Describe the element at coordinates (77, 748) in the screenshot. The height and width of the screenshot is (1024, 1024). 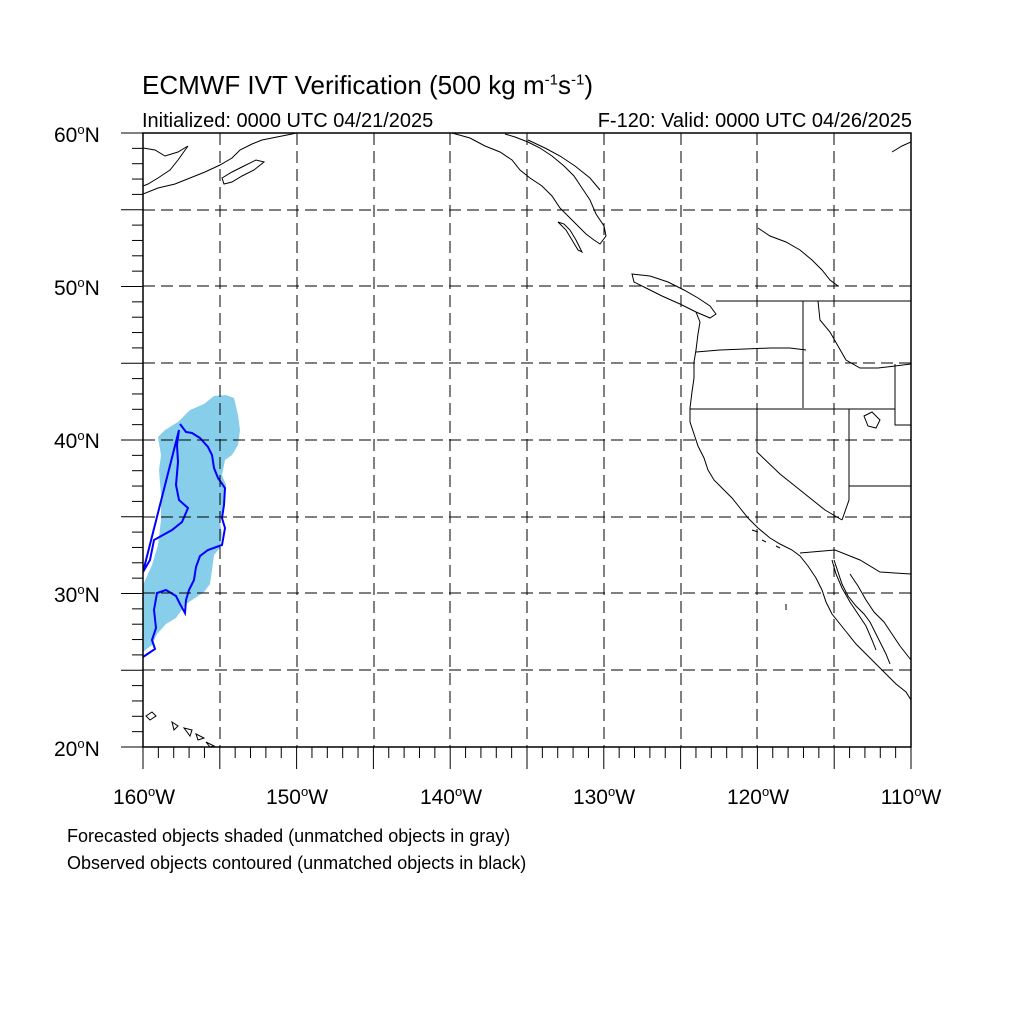
I see `lat-label-20: 20oN` at that location.